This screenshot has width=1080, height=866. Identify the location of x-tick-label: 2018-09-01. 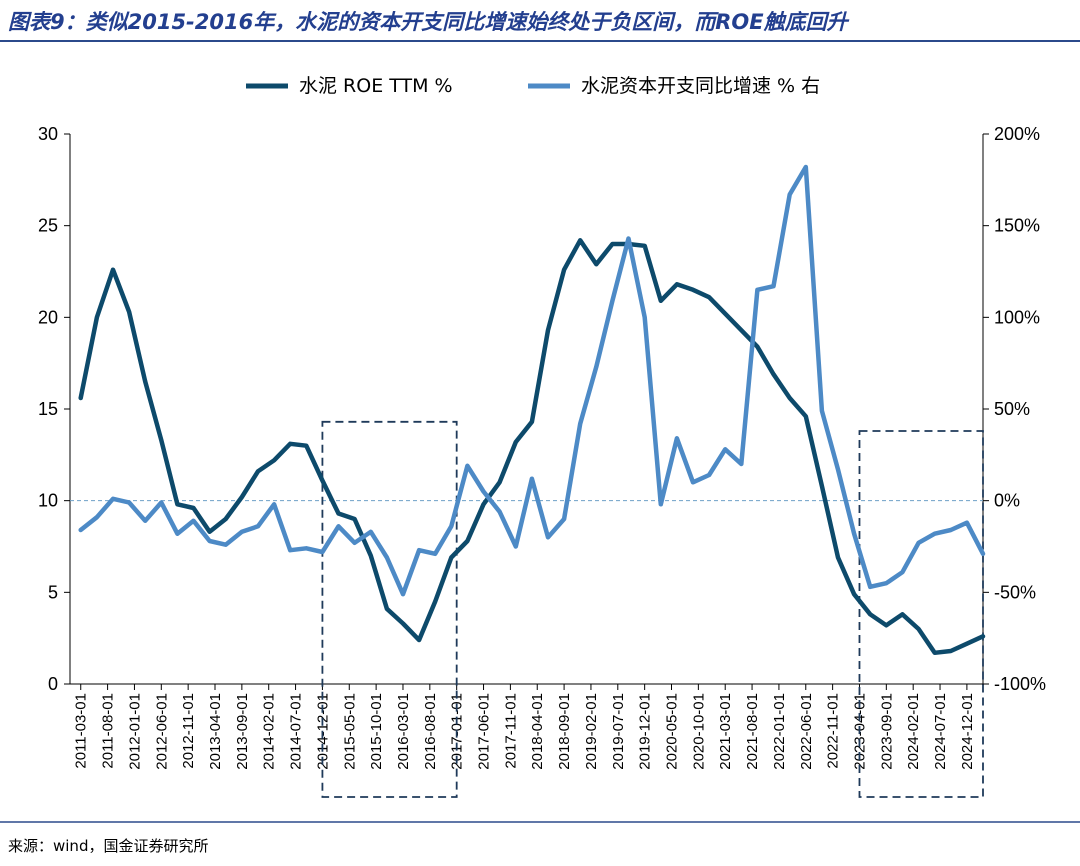
(564, 731).